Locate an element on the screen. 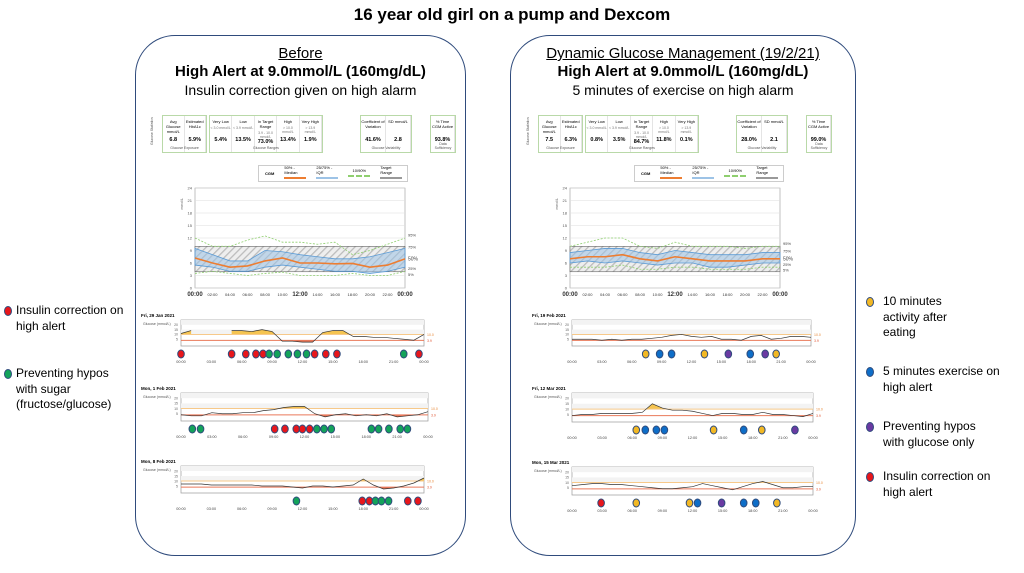 This screenshot has width=1024, height=573. stat-label: % Time CGM Active is located at coordinates (442, 124).